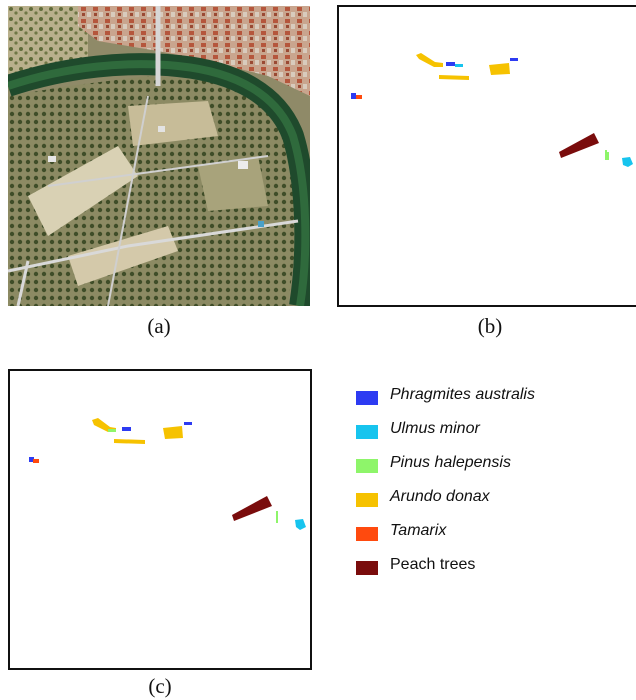  I want to click on legend-label: Peach trees, so click(433, 564).